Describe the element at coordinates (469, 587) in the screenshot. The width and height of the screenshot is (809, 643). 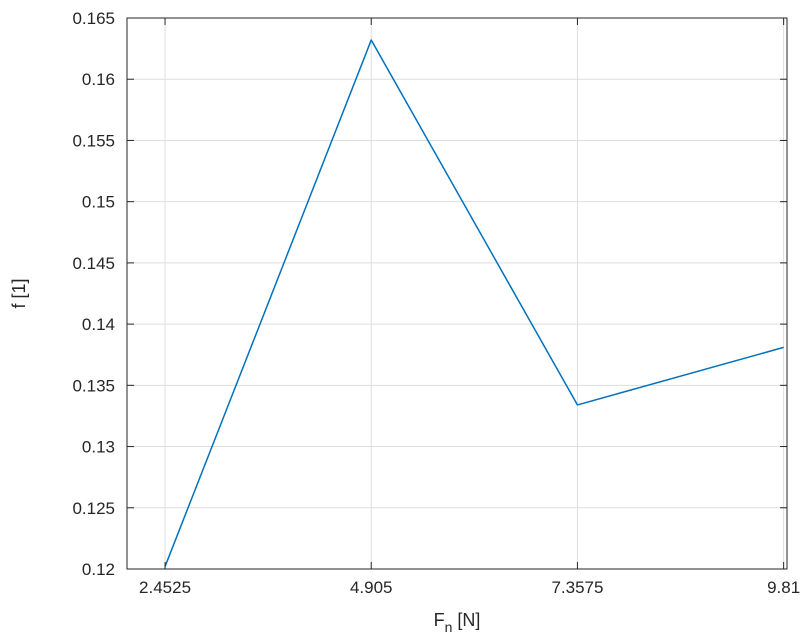
I see `x-tick-labels: 2.4525 4.905 7.3575 9.81` at that location.